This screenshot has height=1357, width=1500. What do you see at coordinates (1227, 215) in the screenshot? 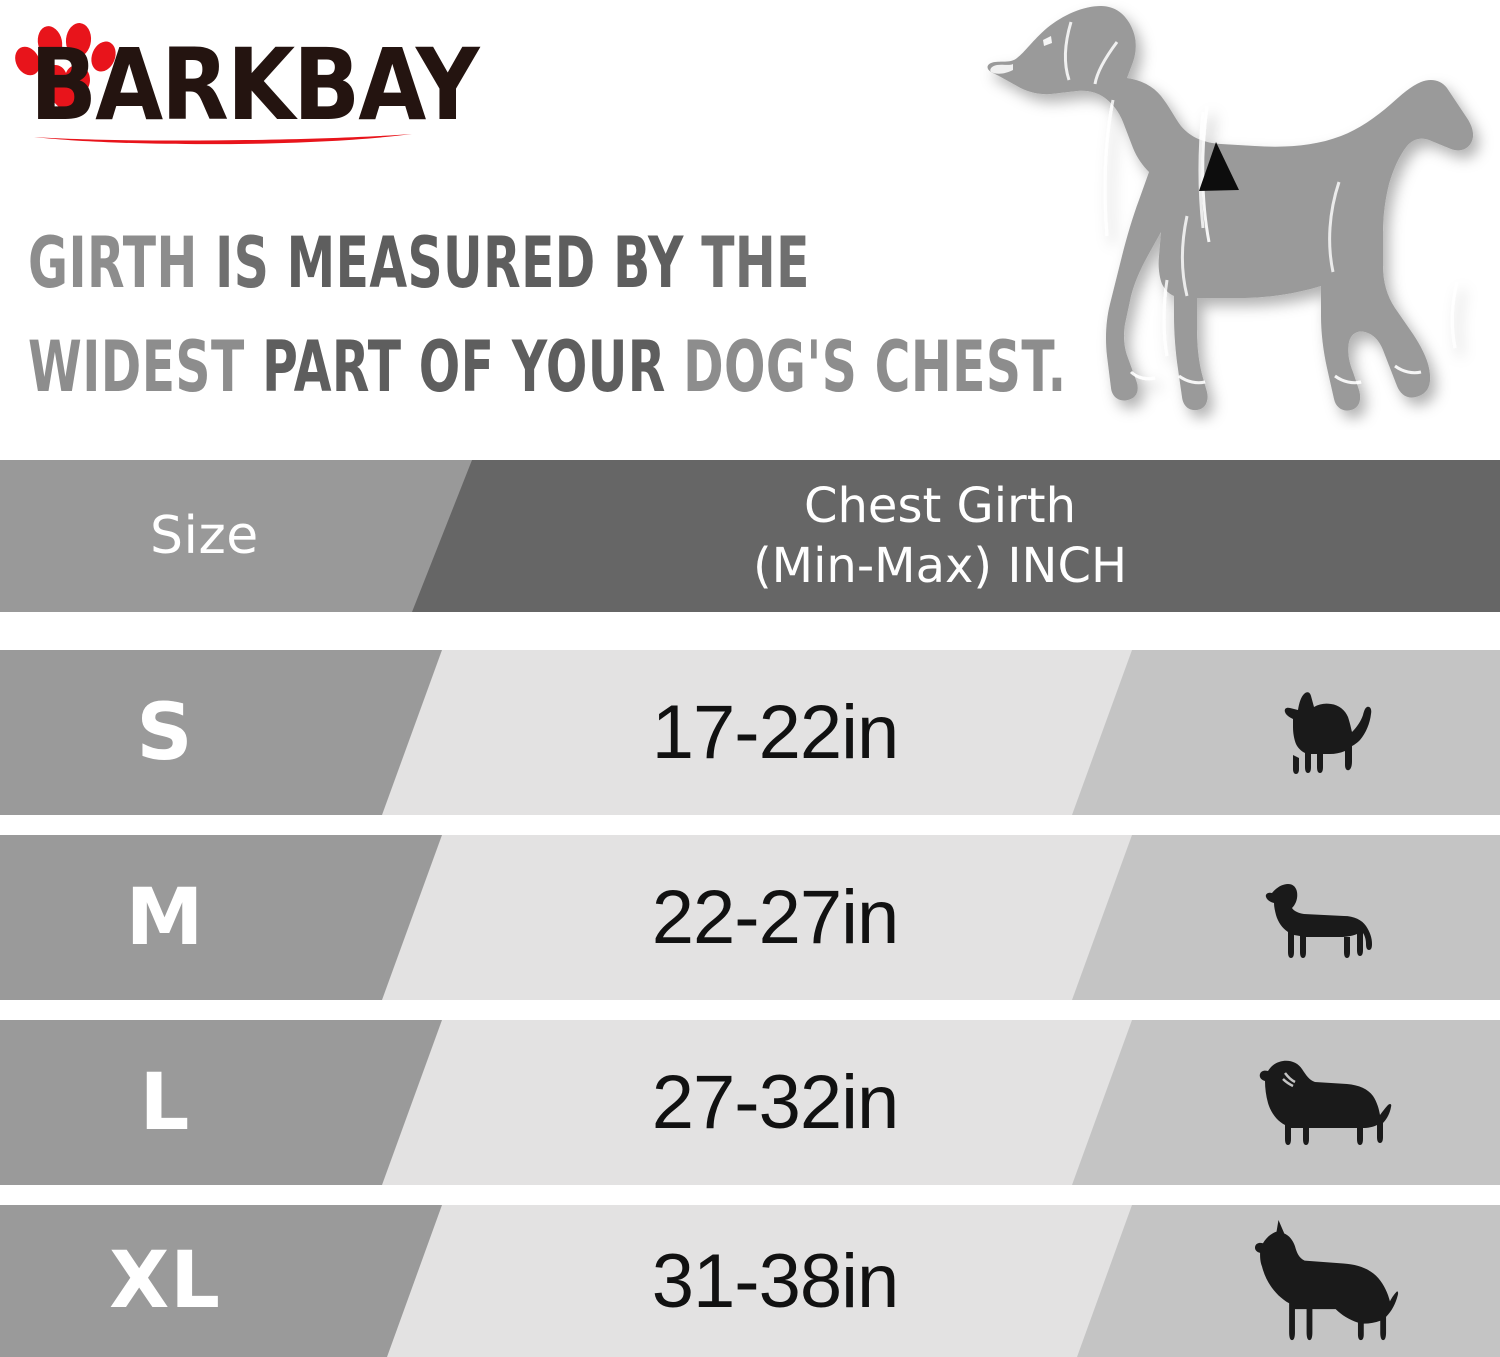
I see `dog-measurement-diagram` at bounding box center [1227, 215].